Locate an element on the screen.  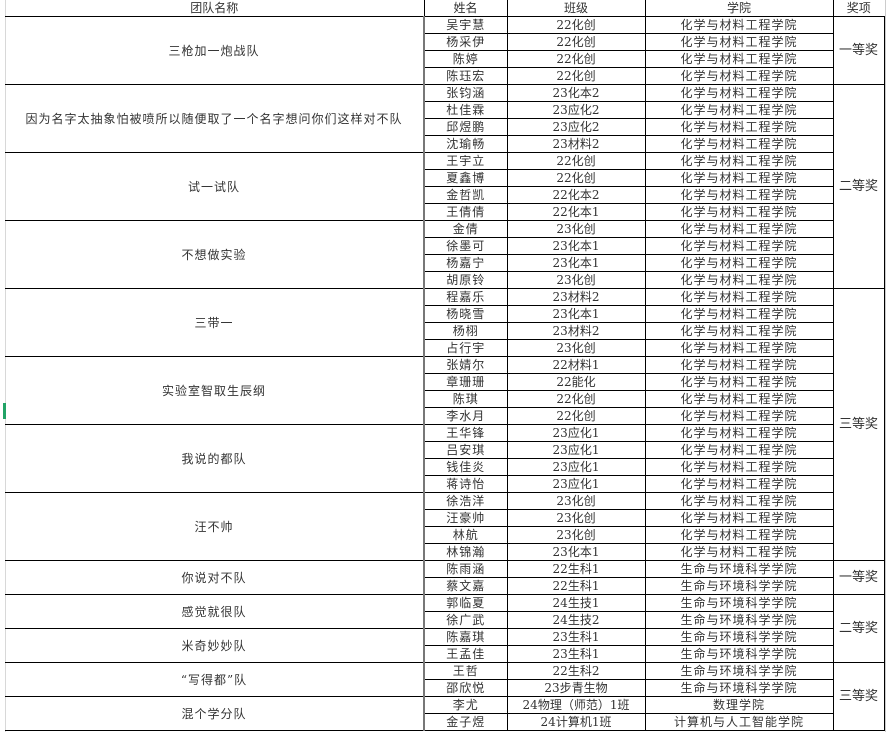
name-cell: 张钧涵 is located at coordinates (465, 93).